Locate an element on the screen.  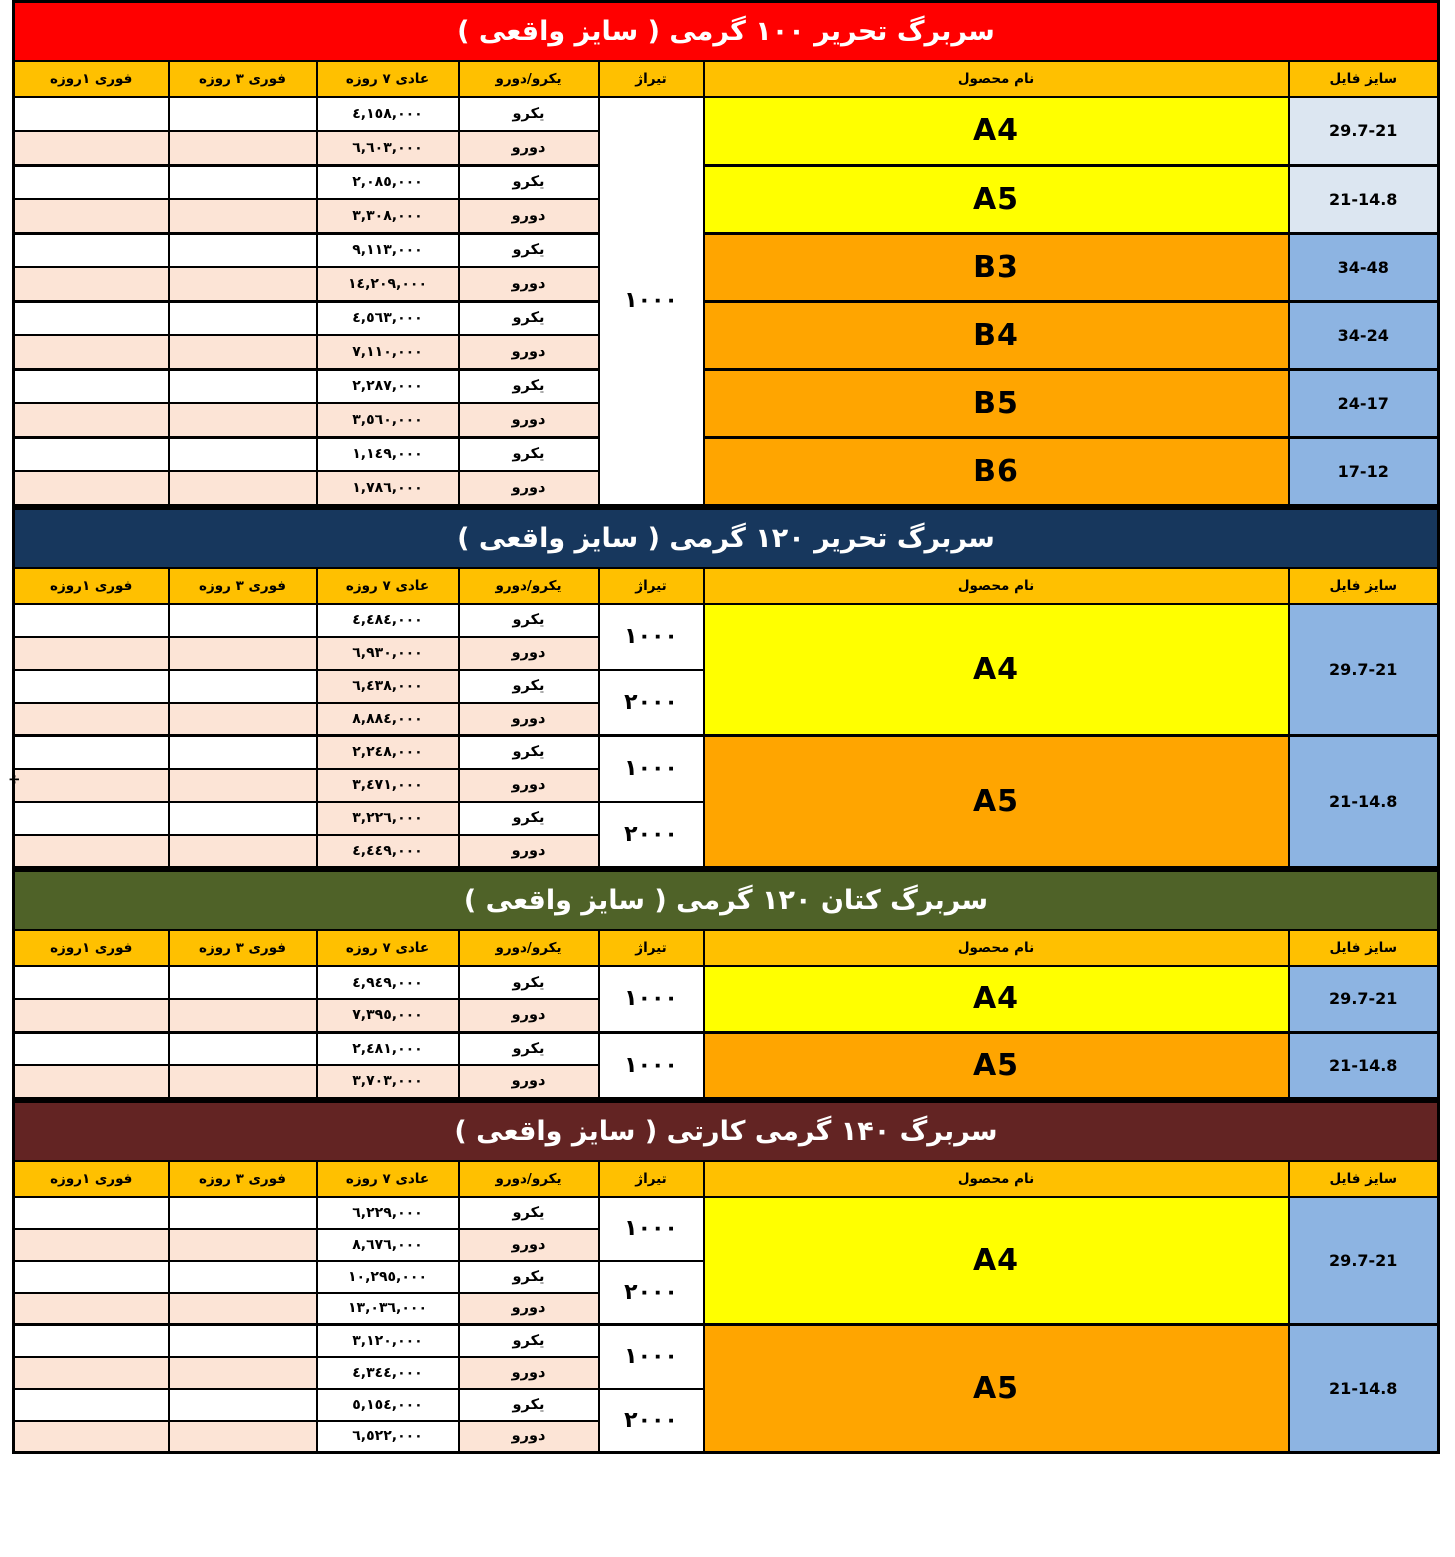
col-header-sided: یکرو/دورو is located at coordinates (528, 948).